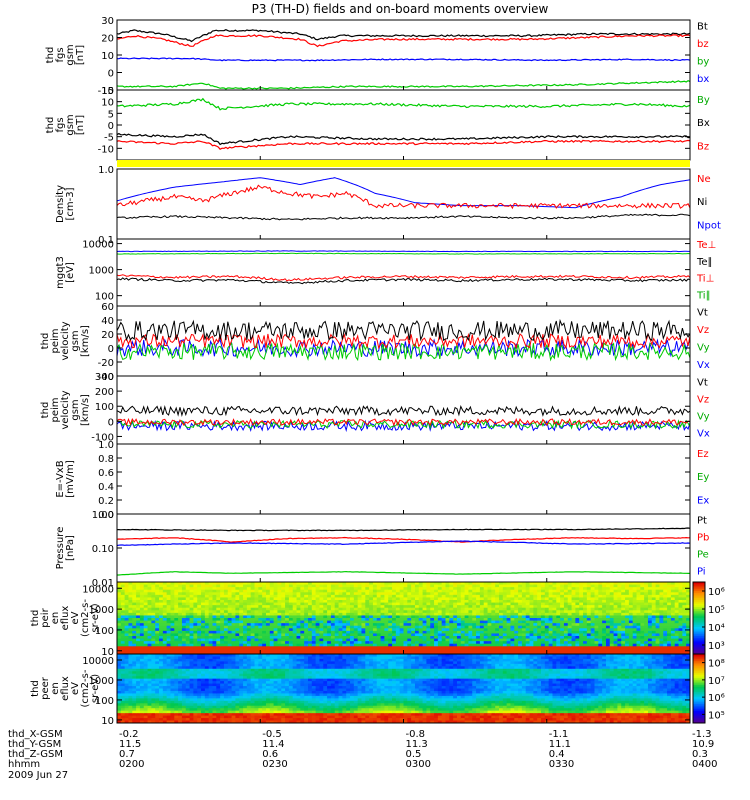 The image size is (750, 800). What do you see at coordinates (699, 653) in the screenshot?
I see `colorbar-cell` at bounding box center [699, 653].